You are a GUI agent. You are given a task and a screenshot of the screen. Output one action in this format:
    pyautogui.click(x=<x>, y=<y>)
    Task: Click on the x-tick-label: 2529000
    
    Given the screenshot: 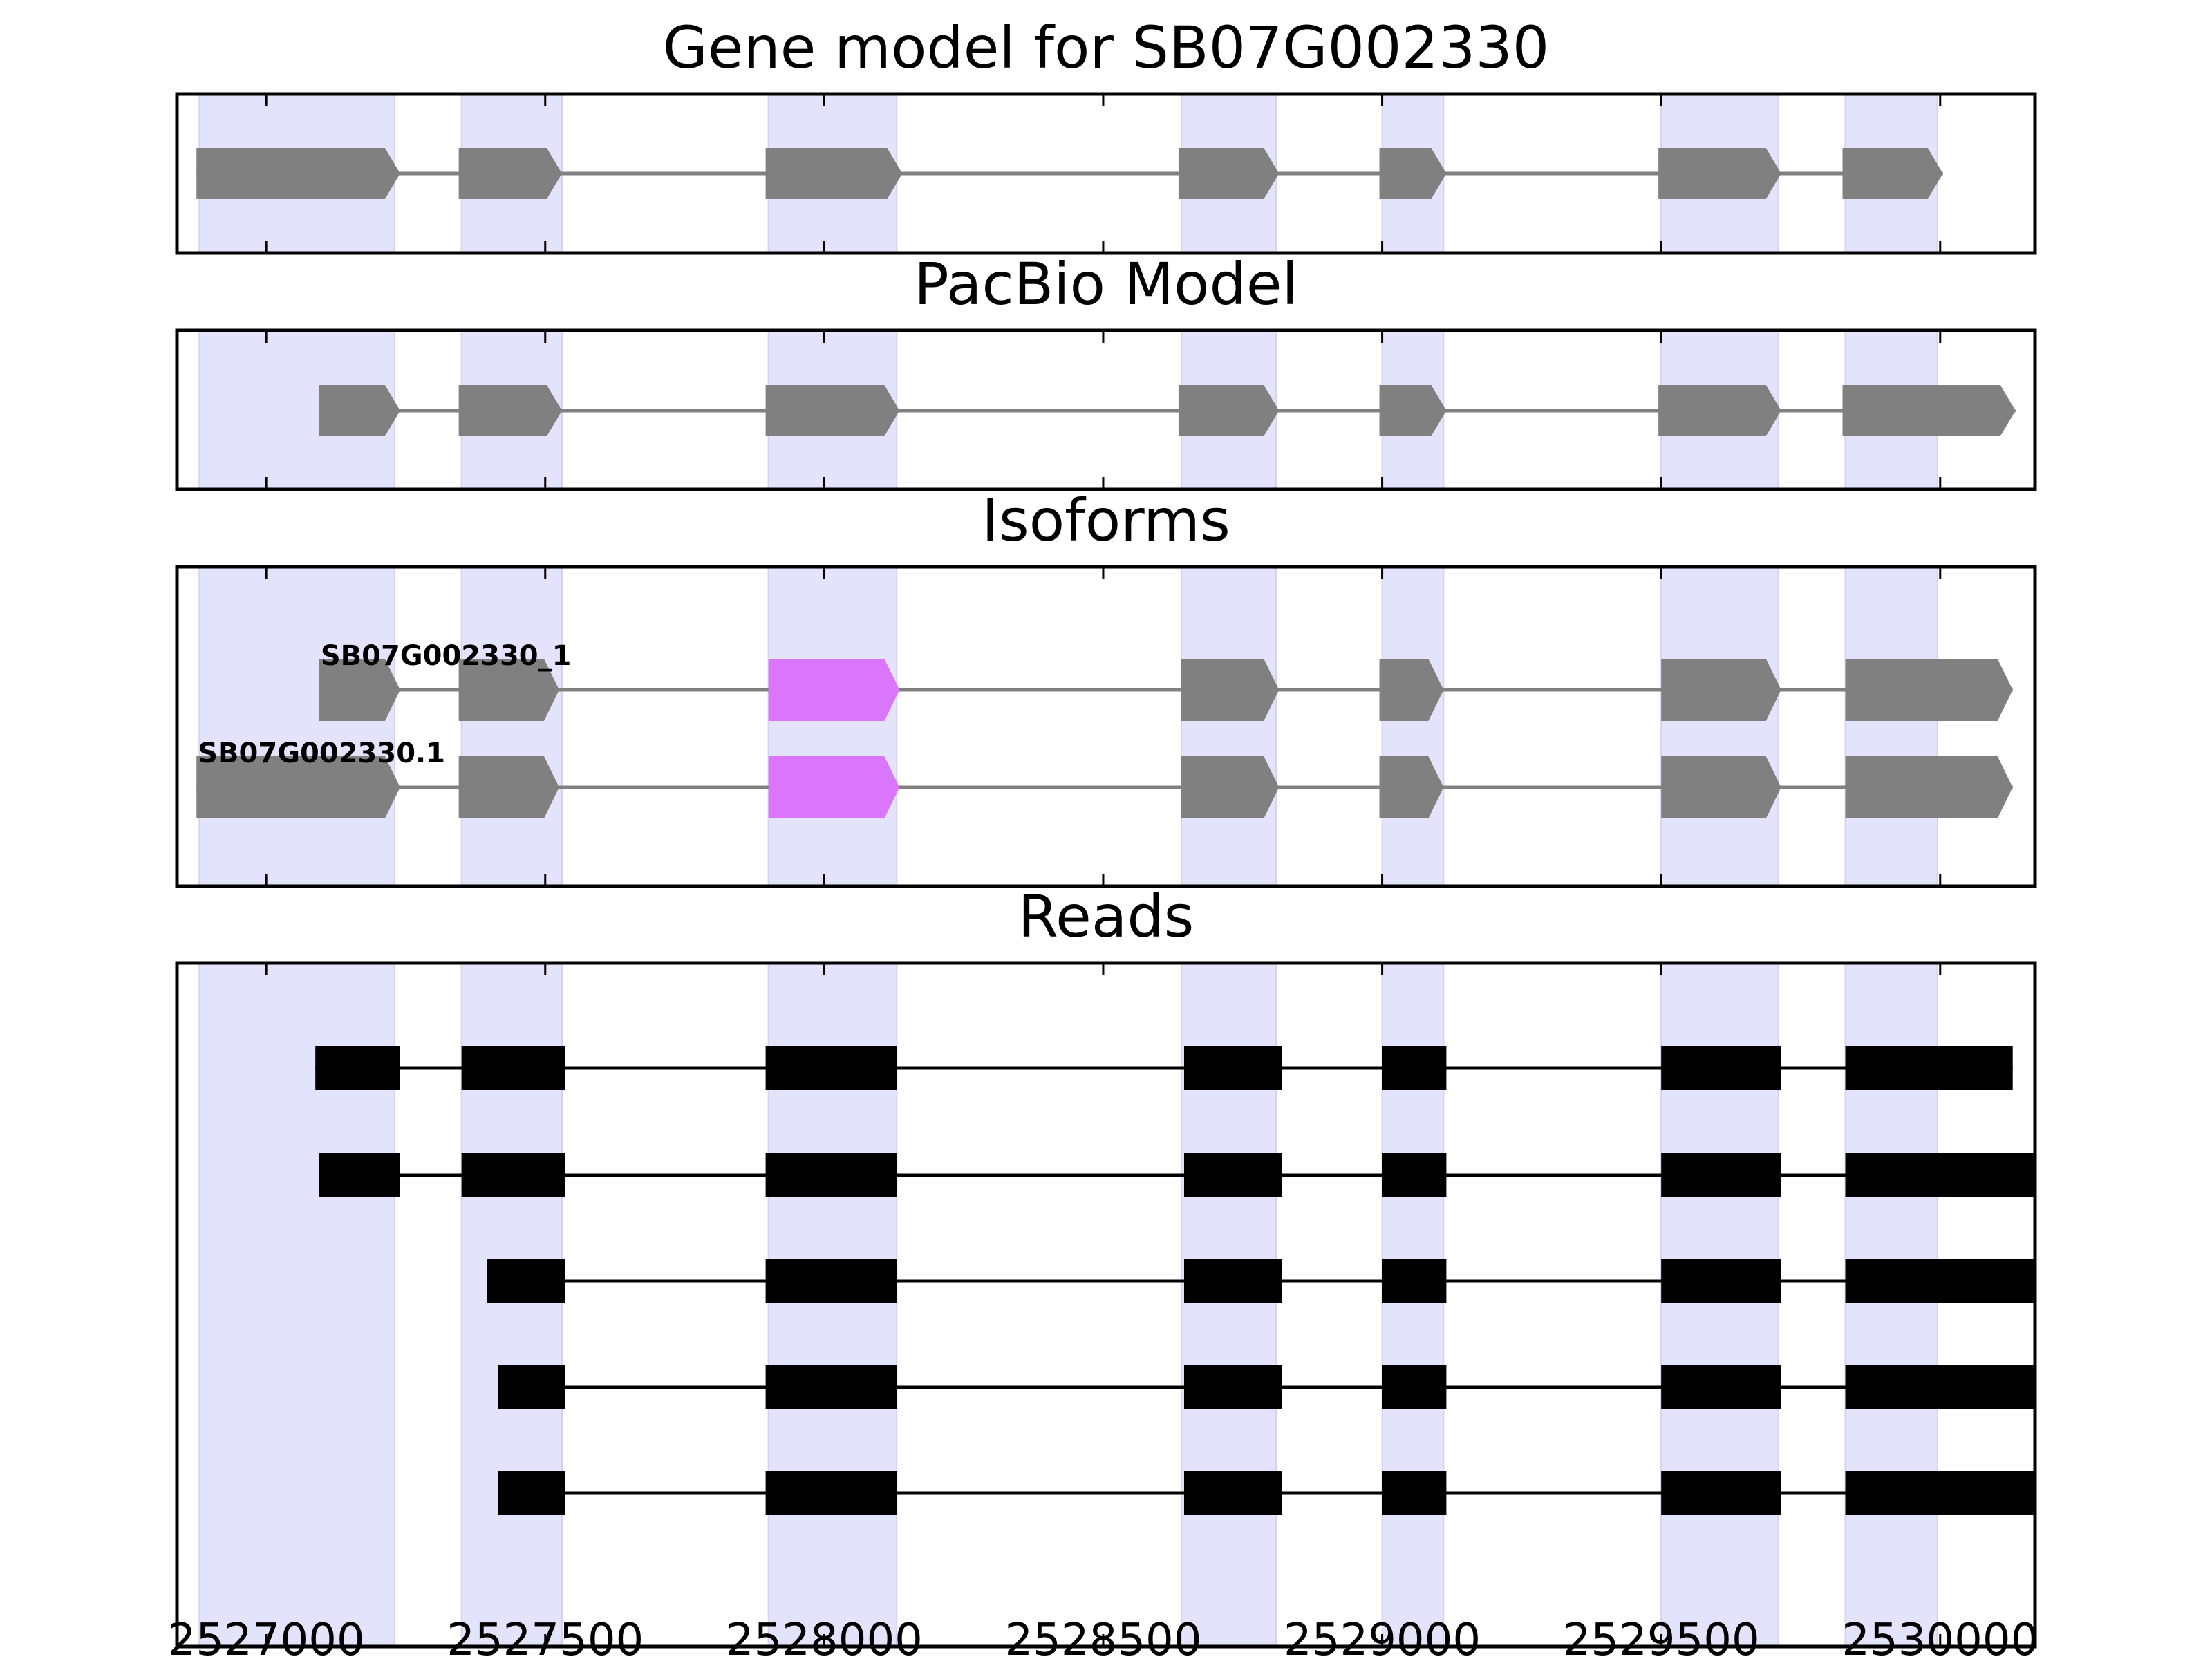 What is the action you would take?
    pyautogui.click(x=1382, y=1637)
    